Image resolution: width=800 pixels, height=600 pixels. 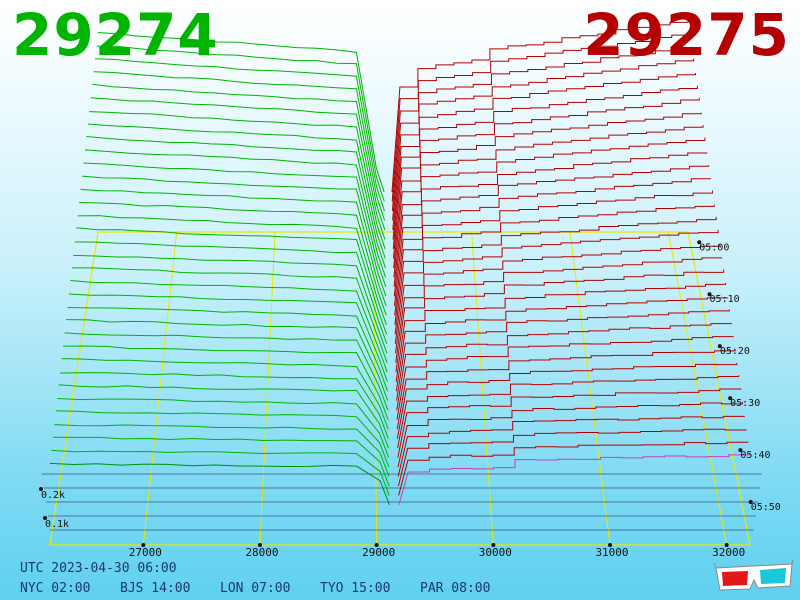 What do you see at coordinates (155, 588) in the screenshot?
I see `timezone-bjs: BJS 14:00` at bounding box center [155, 588].